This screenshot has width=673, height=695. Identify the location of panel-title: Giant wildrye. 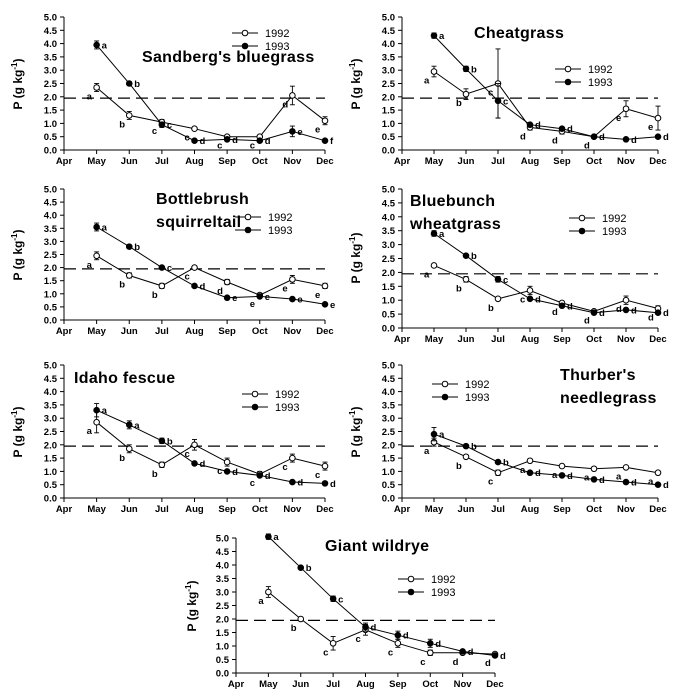
(377, 546).